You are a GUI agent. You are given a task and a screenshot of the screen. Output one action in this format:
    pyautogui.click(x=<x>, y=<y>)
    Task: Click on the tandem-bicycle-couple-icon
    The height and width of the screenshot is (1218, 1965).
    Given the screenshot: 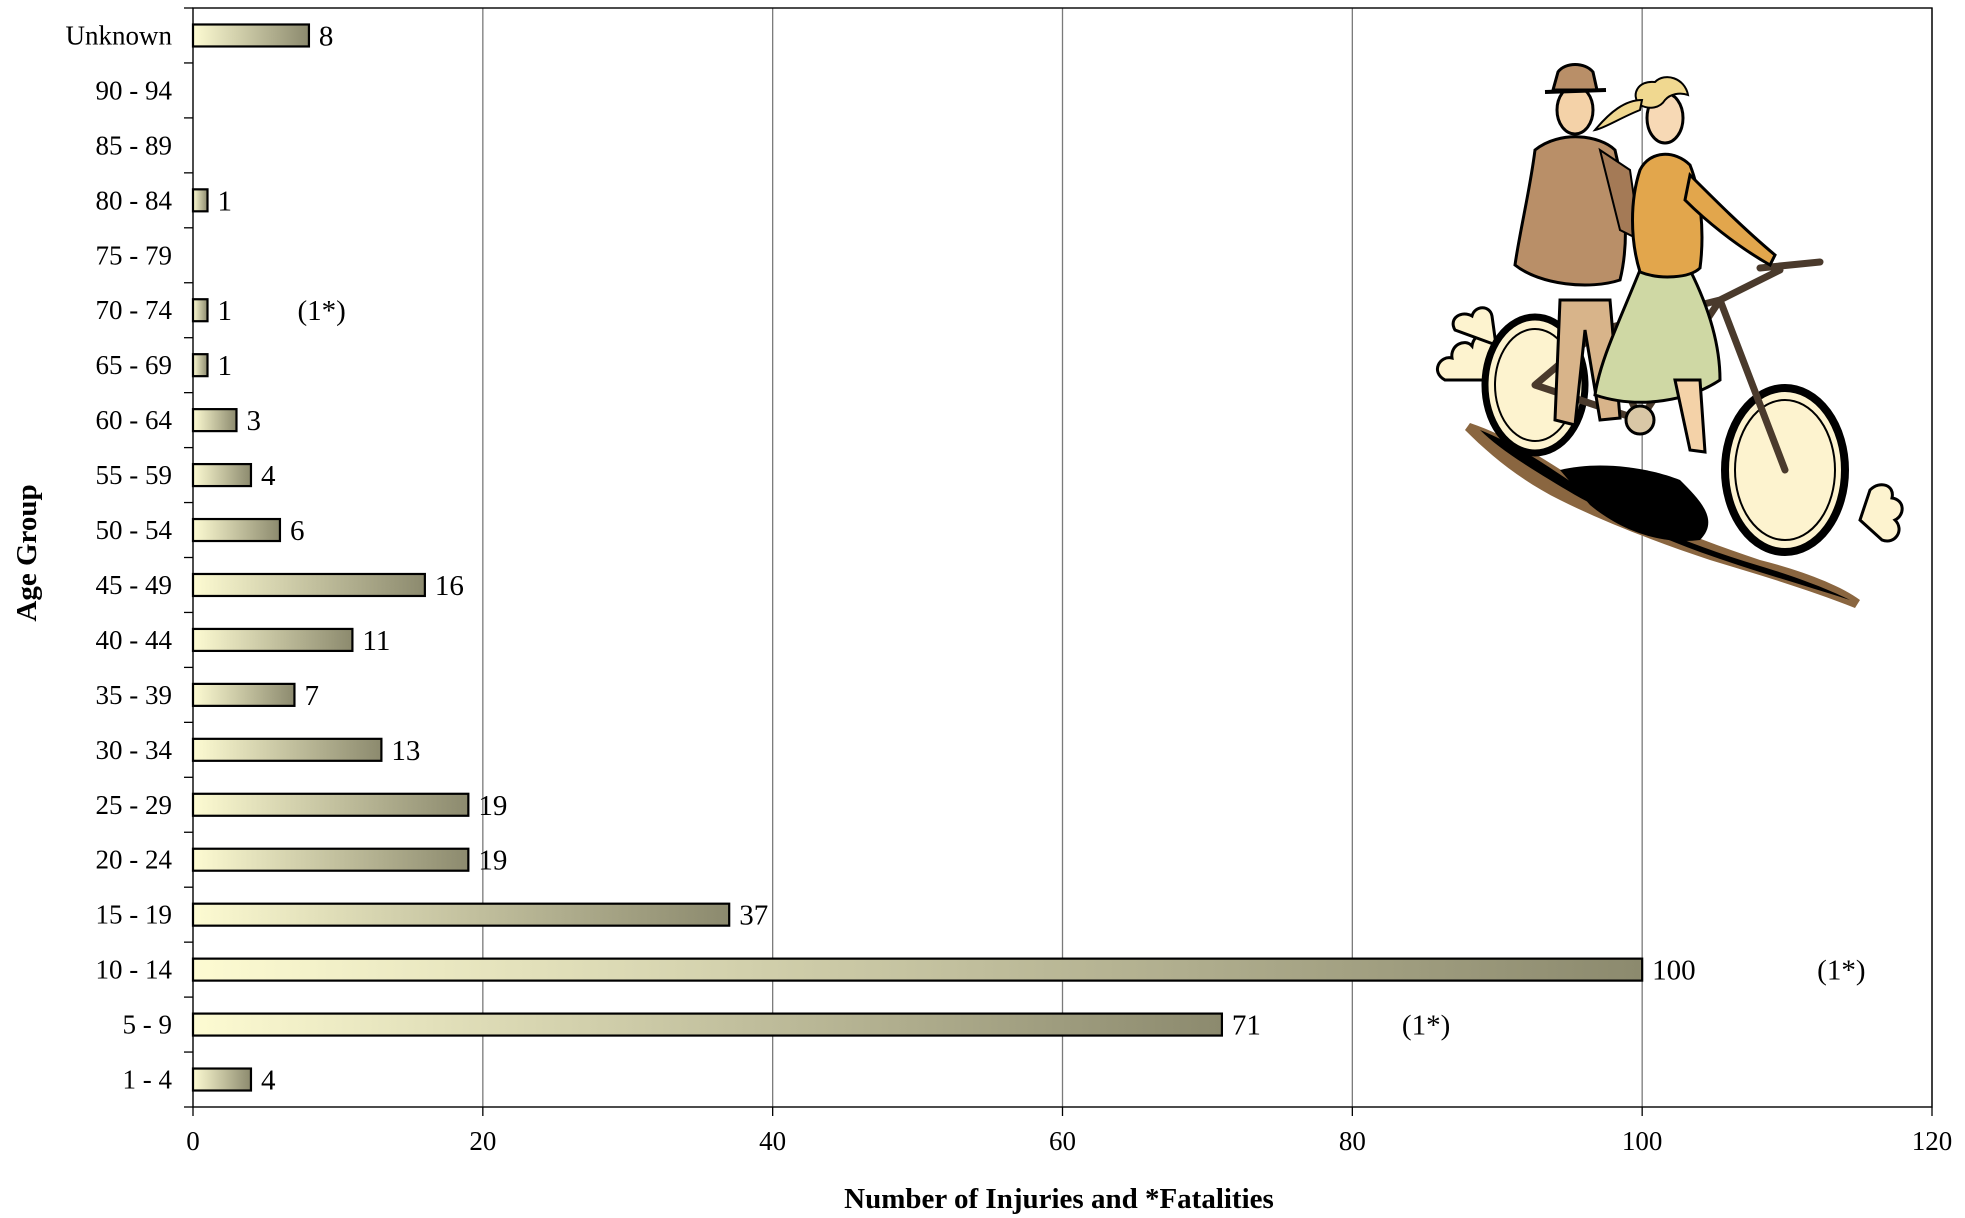 What is the action you would take?
    pyautogui.click(x=1669, y=335)
    